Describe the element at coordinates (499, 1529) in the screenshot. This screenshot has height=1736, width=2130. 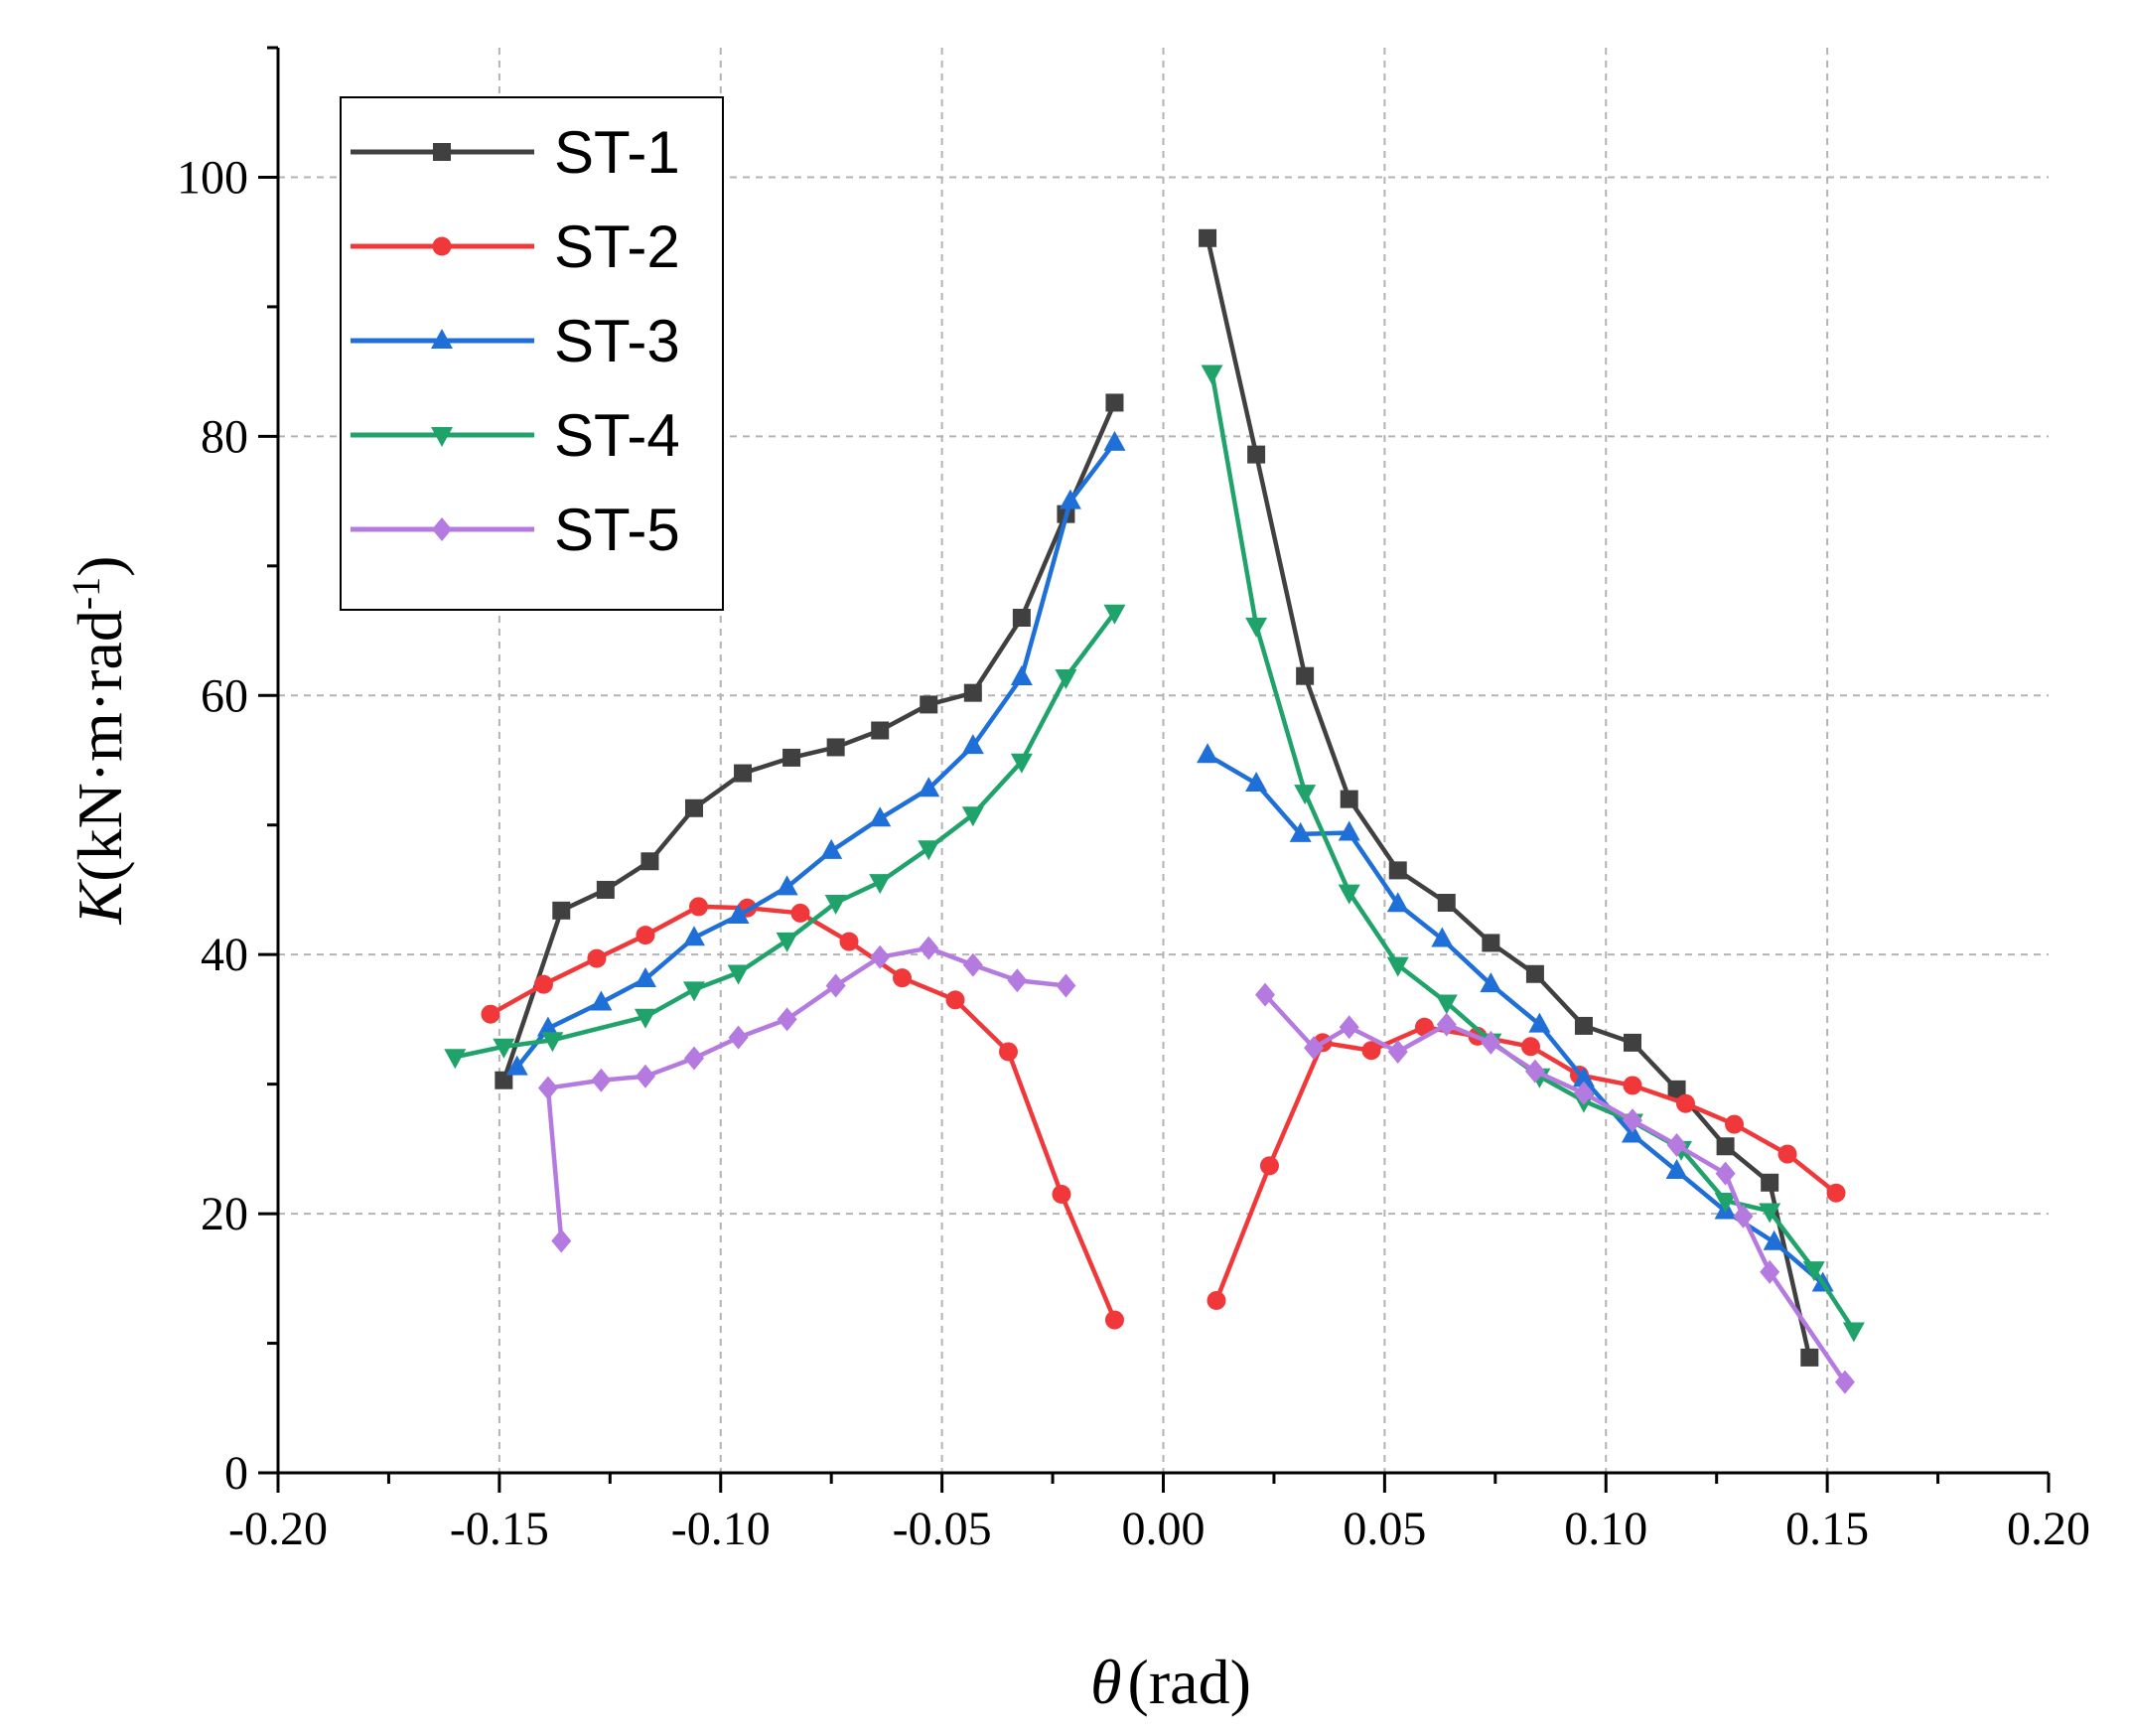
I see `x-tick-label: -0.15` at that location.